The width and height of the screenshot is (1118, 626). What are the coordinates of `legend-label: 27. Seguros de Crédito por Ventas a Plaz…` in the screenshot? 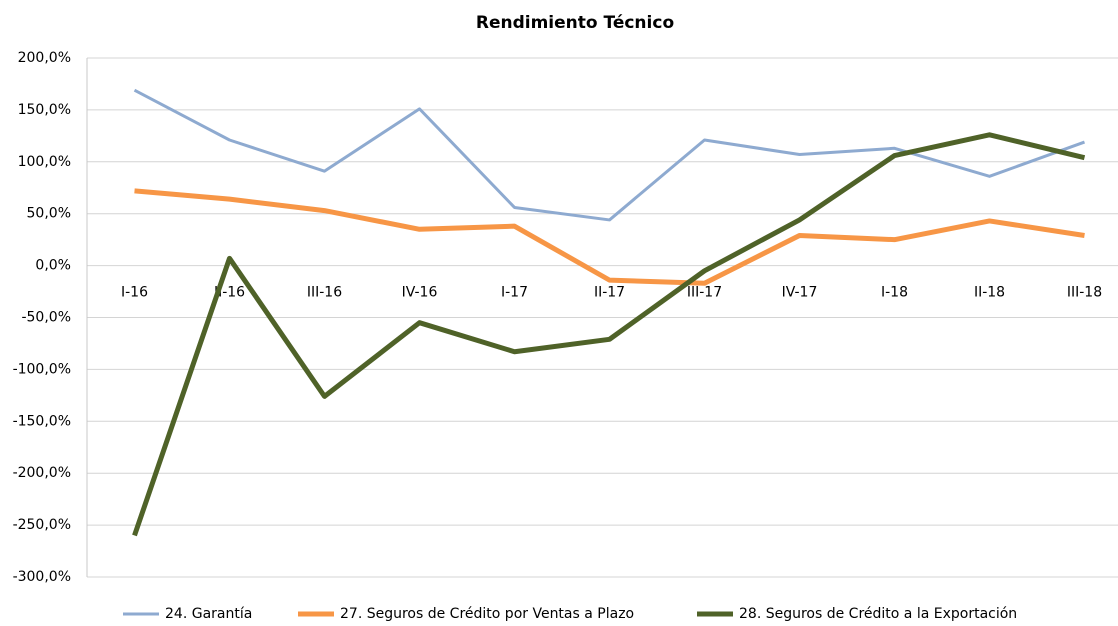 It's located at (487, 614).